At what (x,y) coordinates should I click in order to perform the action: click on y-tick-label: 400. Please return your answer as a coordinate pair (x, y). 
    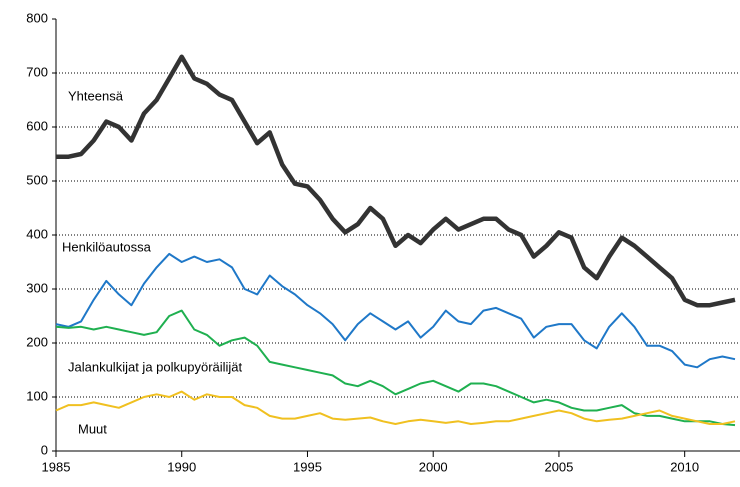
    Looking at the image, I should click on (37, 233).